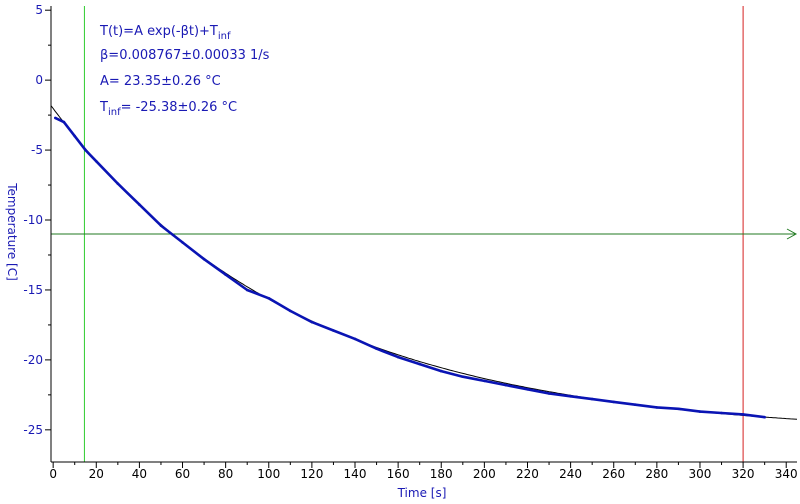  What do you see at coordinates (311, 474) in the screenshot?
I see `x-tick-label: 120` at bounding box center [311, 474].